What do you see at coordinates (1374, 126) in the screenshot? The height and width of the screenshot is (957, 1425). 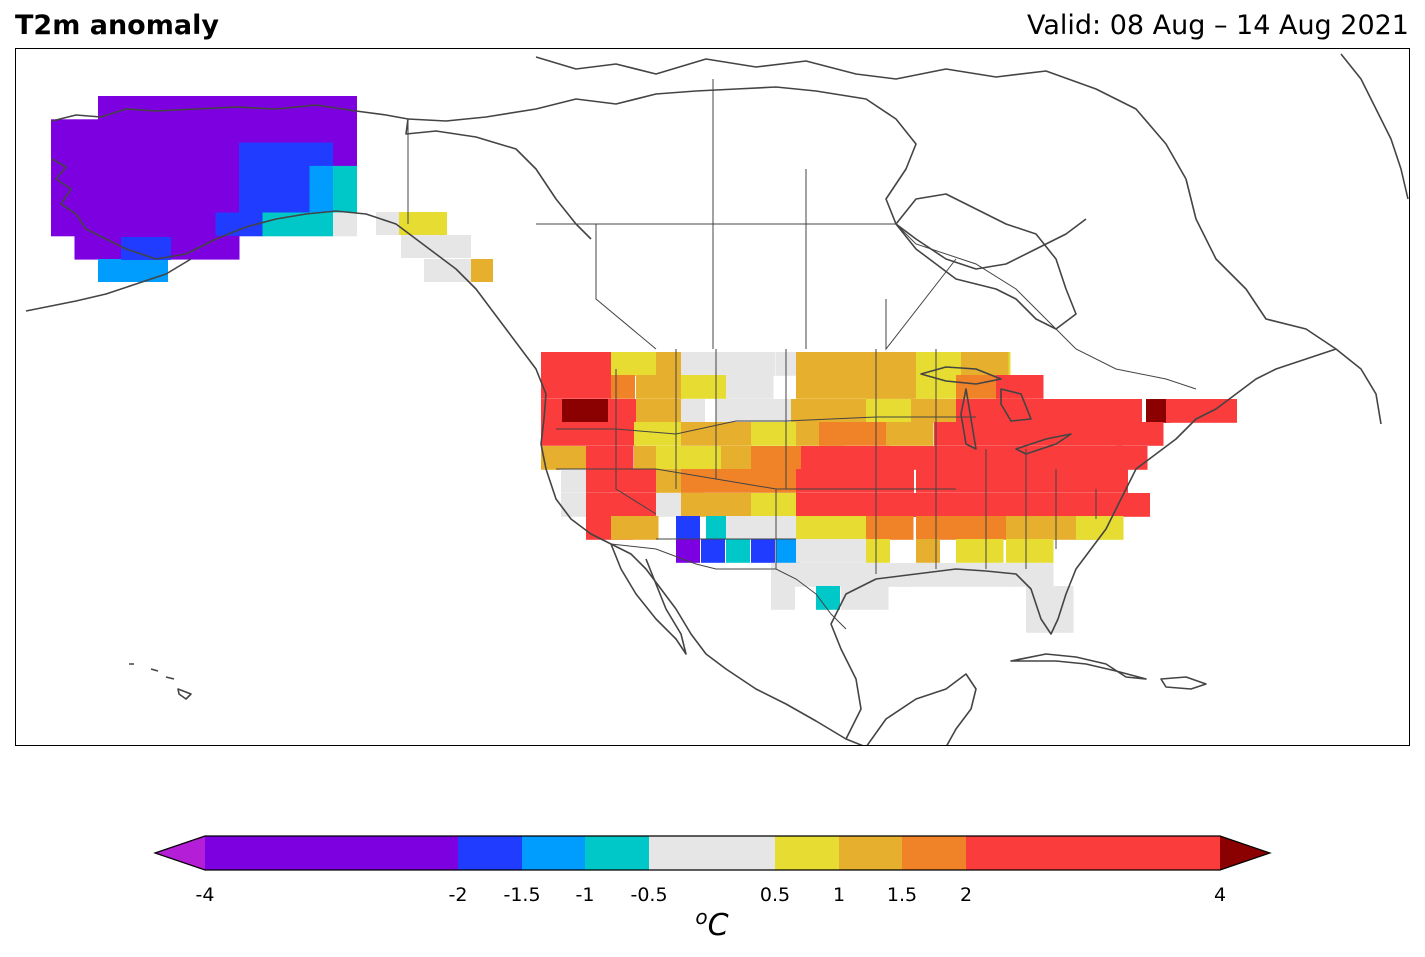 I see `greenland` at bounding box center [1374, 126].